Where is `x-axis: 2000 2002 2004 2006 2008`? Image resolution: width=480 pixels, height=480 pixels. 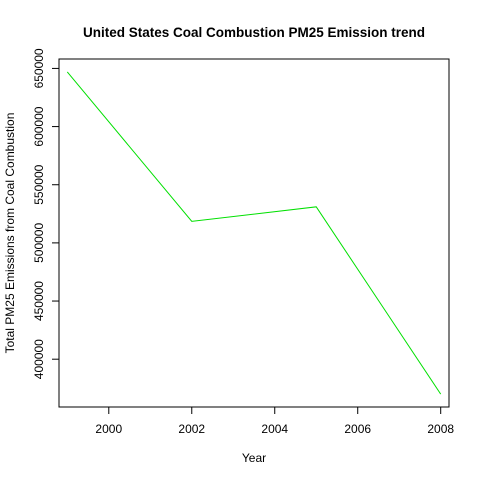 x-axis: 2000 2002 2004 2006 2008 is located at coordinates (274, 421).